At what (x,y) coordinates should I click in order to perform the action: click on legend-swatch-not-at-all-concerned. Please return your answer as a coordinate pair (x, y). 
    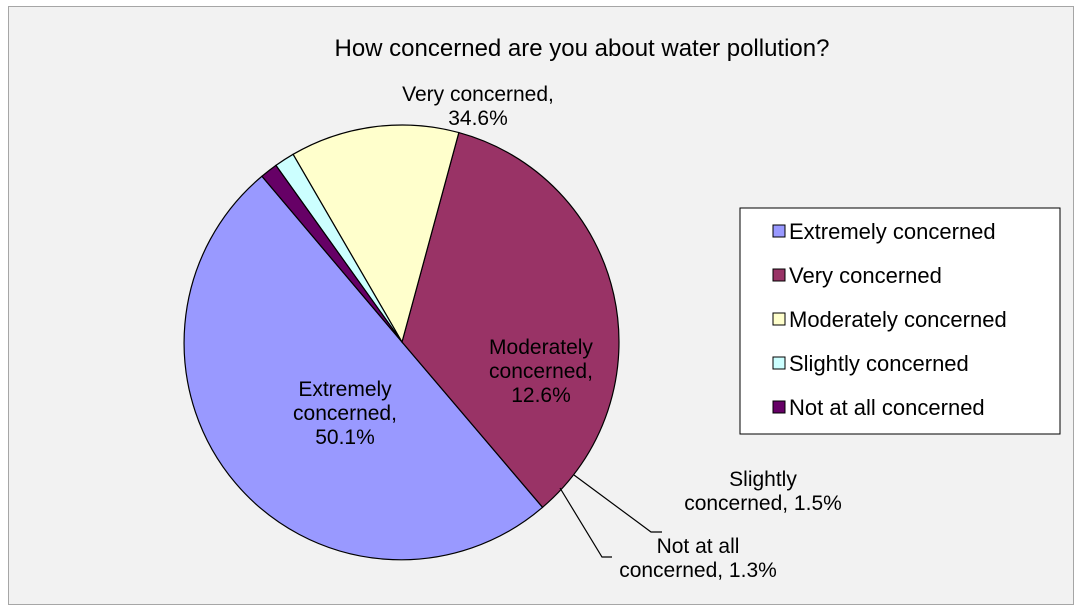
    Looking at the image, I should click on (779, 407).